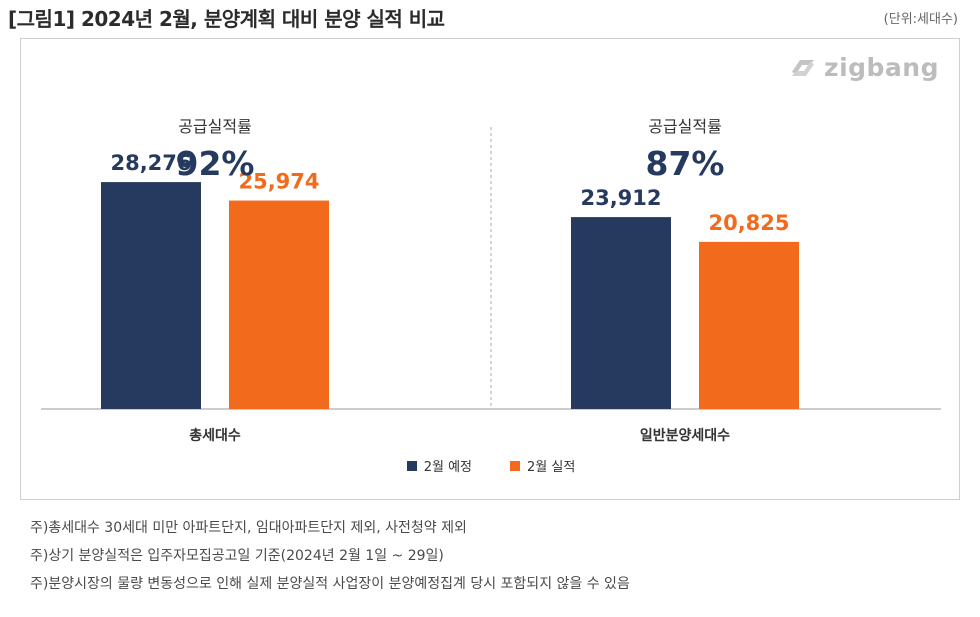 Image resolution: width=980 pixels, height=617 pixels. What do you see at coordinates (491, 465) in the screenshot?
I see `legend: 2월 예정 2월 실적` at bounding box center [491, 465].